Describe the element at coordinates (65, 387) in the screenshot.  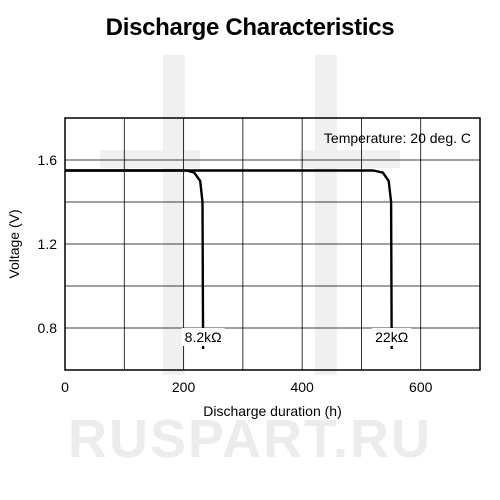
I see `x-tick-label: 0` at that location.